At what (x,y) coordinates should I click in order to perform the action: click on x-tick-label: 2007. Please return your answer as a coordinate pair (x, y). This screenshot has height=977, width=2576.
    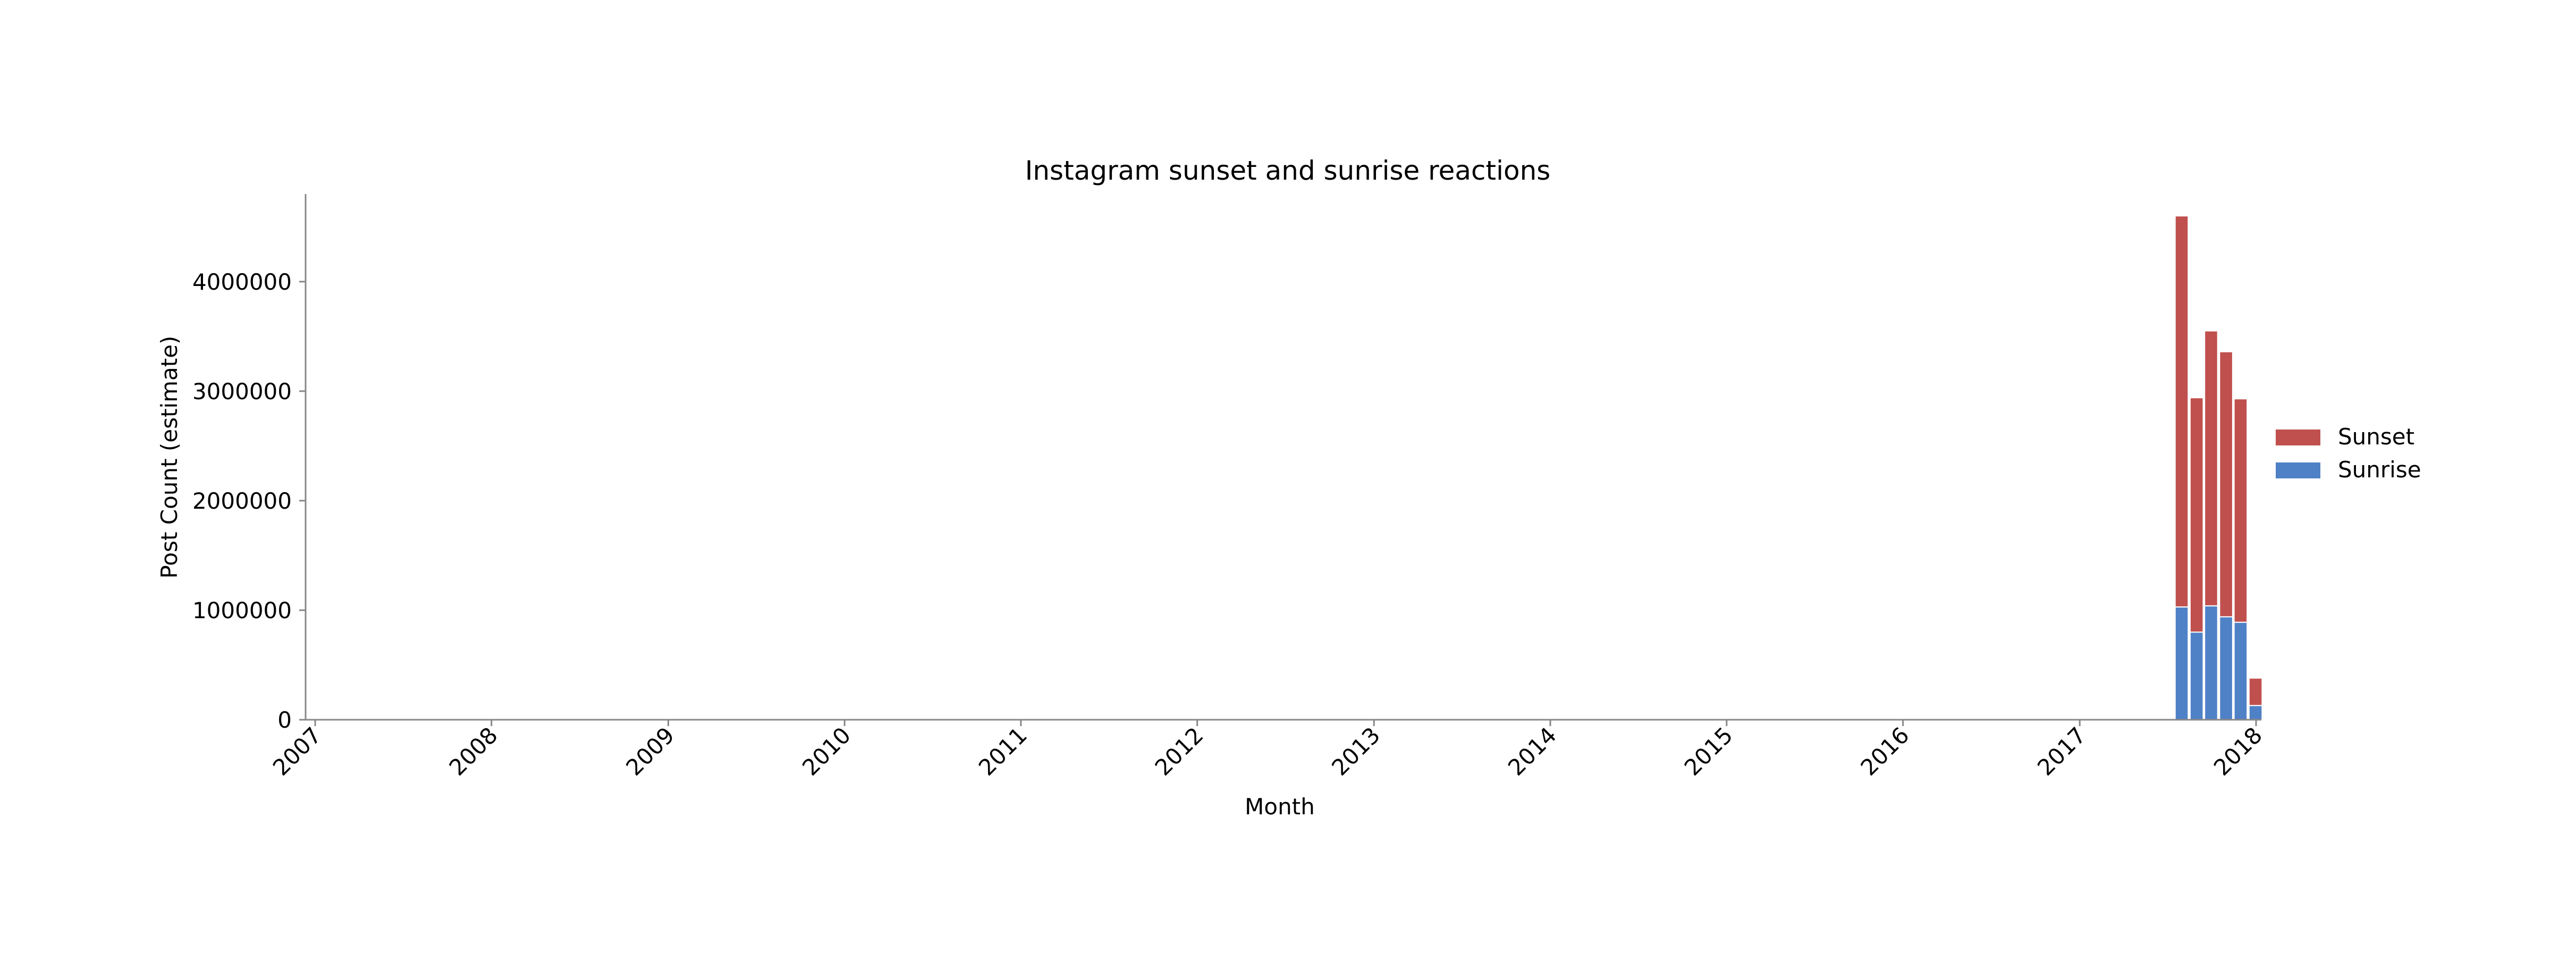
    Looking at the image, I should click on (297, 751).